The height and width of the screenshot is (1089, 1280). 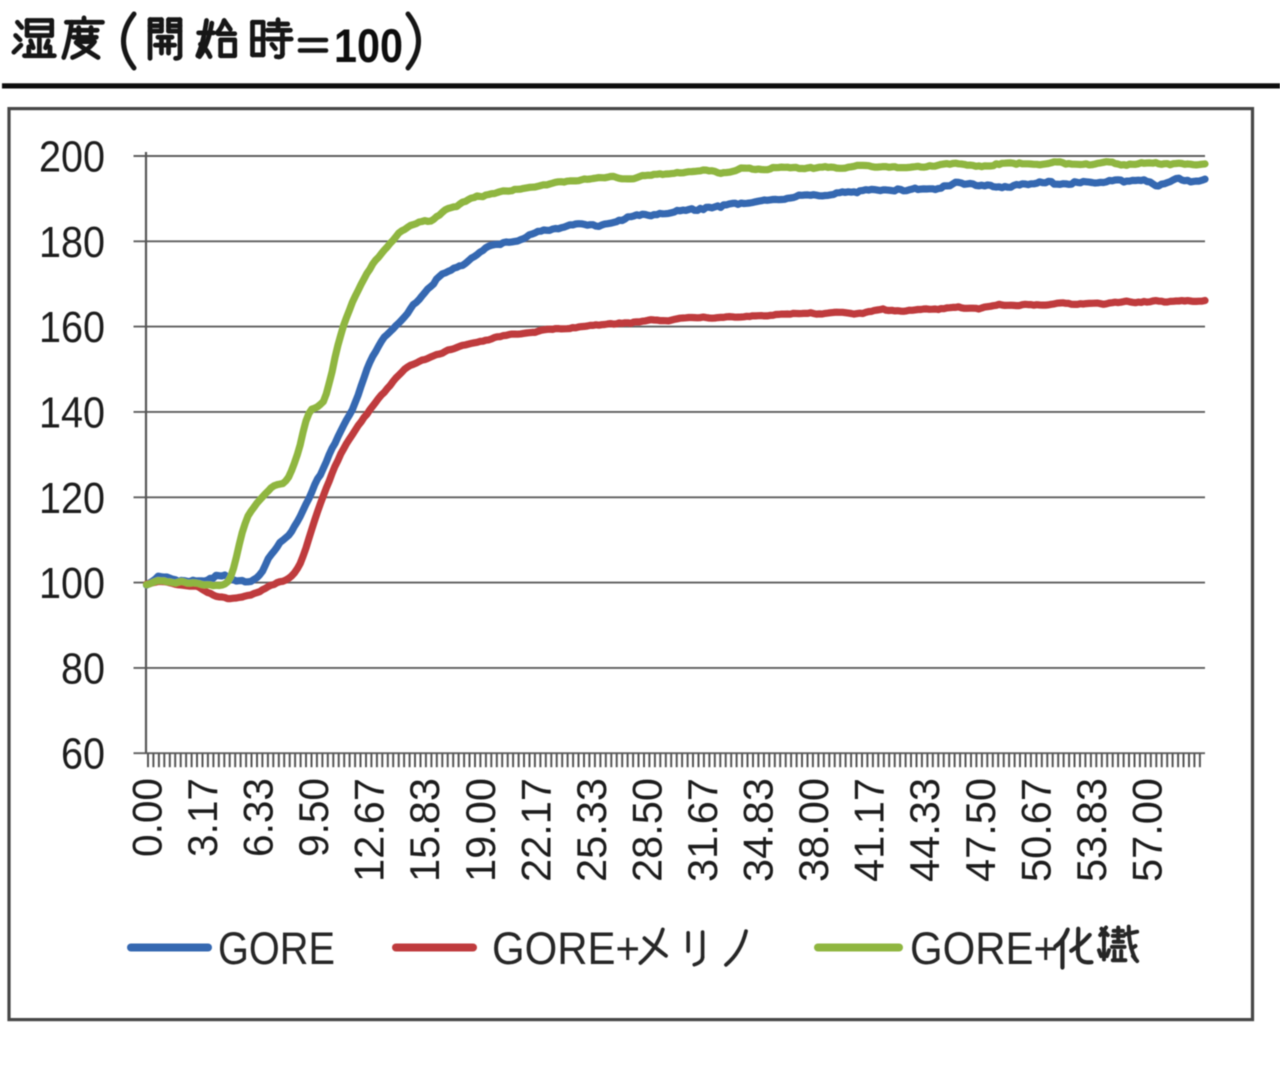 What do you see at coordinates (72, 498) in the screenshot?
I see `svg-text: 120` at bounding box center [72, 498].